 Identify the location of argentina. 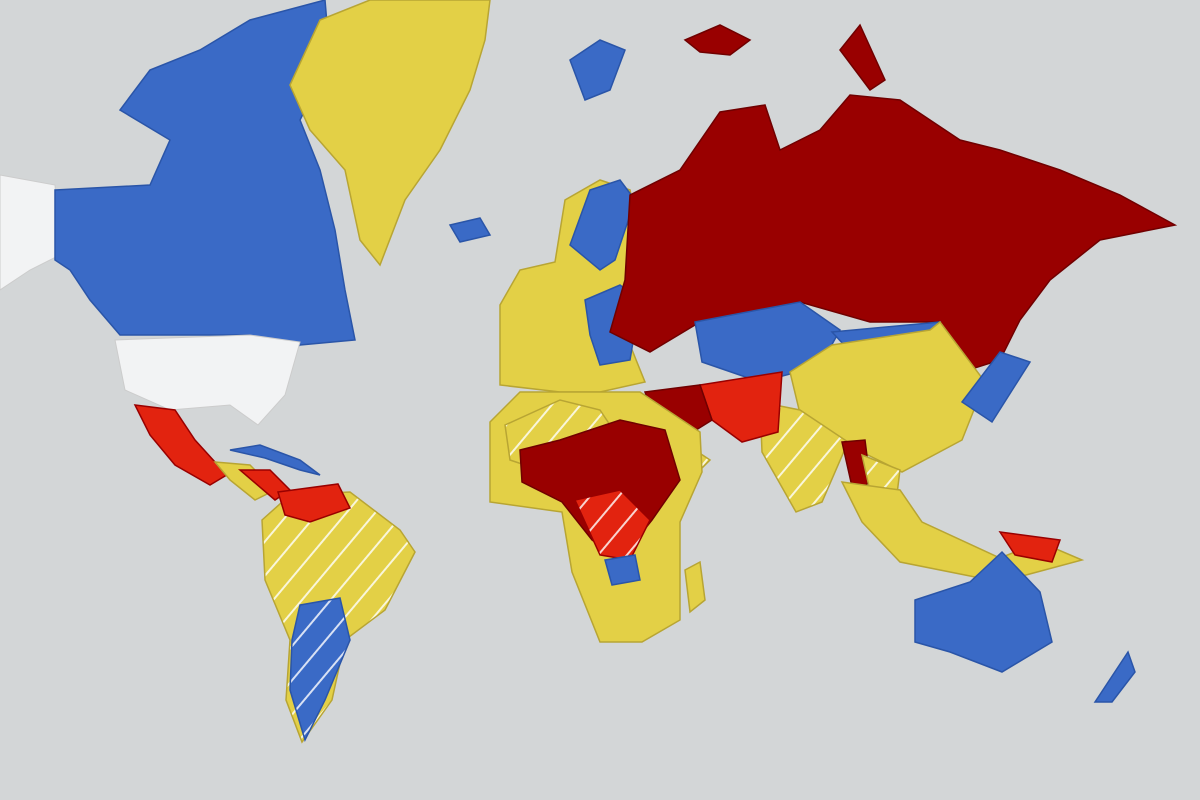
(320, 670).